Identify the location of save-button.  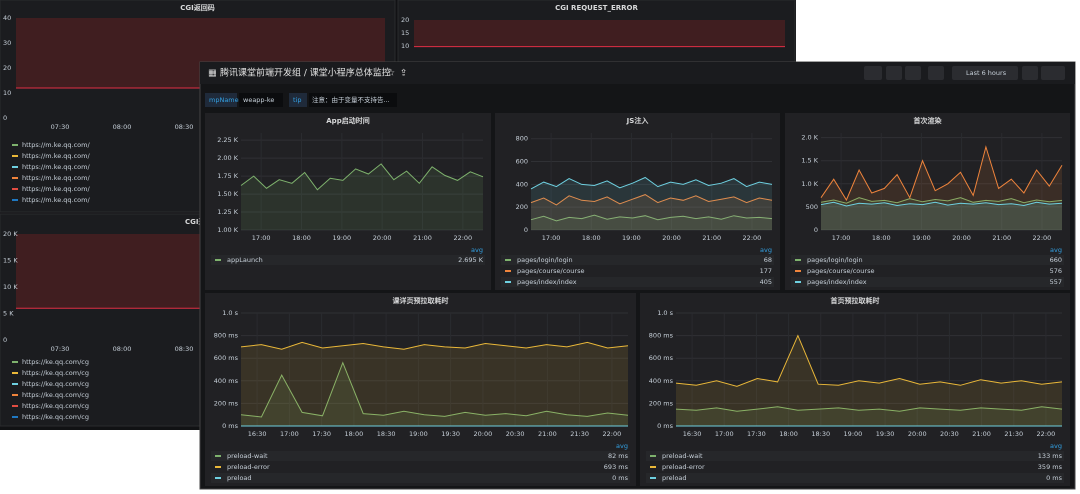
(894, 73).